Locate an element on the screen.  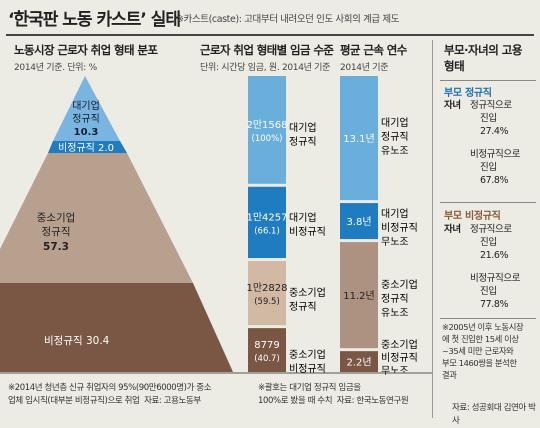
tenure-cat-2-c: 무노조 is located at coordinates (395, 242).